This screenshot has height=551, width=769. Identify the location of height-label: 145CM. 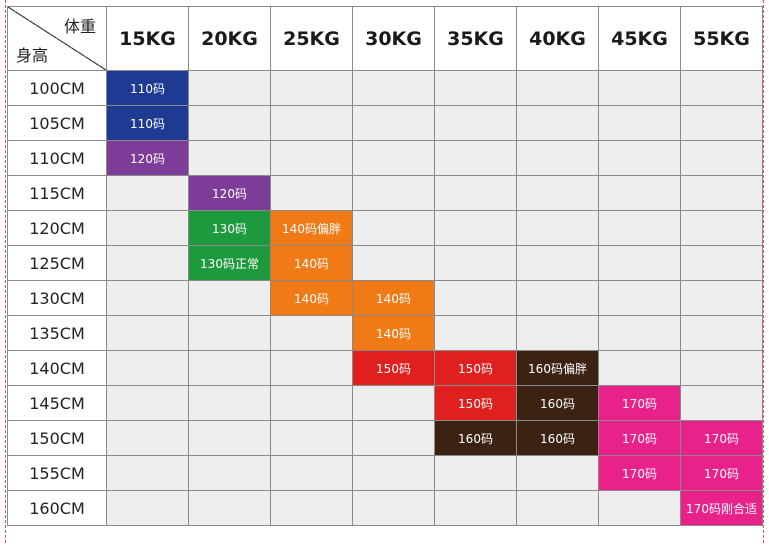
(57, 403).